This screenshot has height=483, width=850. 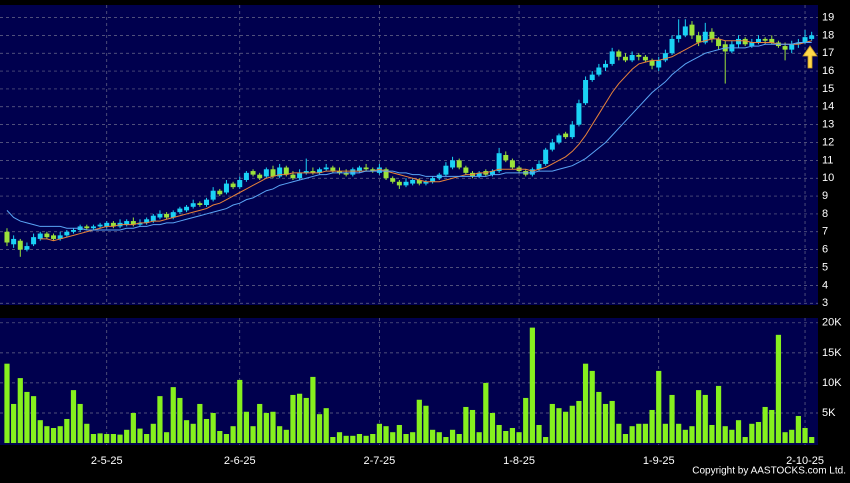 What do you see at coordinates (825, 303) in the screenshot?
I see `y-tick-label: 3` at bounding box center [825, 303].